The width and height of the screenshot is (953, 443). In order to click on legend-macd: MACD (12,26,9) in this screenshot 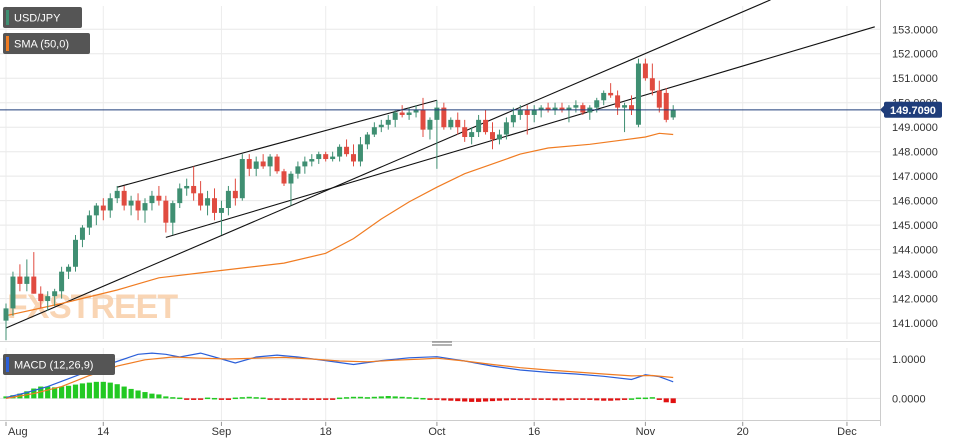, I will do `click(59, 364)`.